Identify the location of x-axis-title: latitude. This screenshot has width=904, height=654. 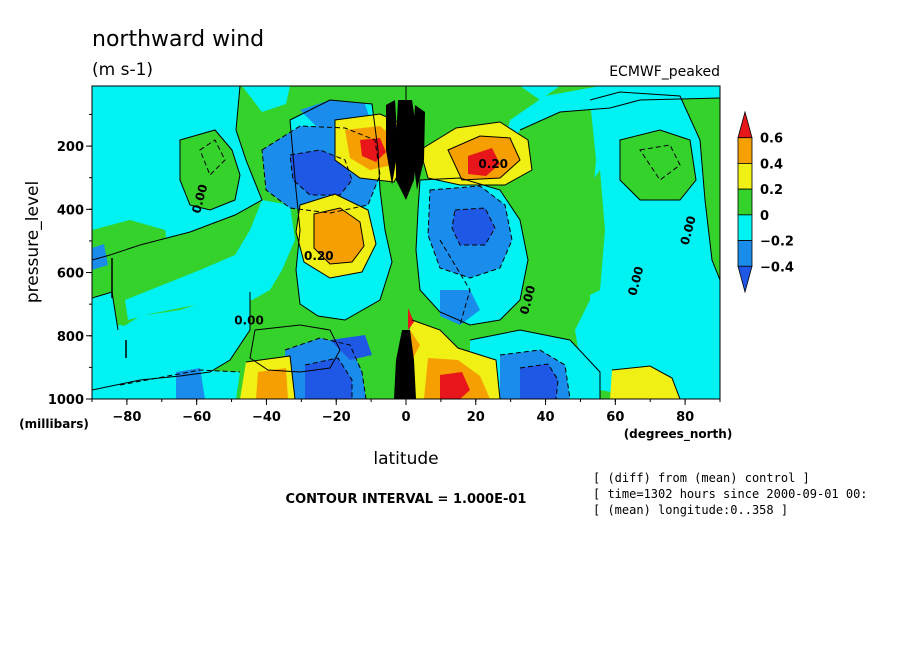
(405, 459).